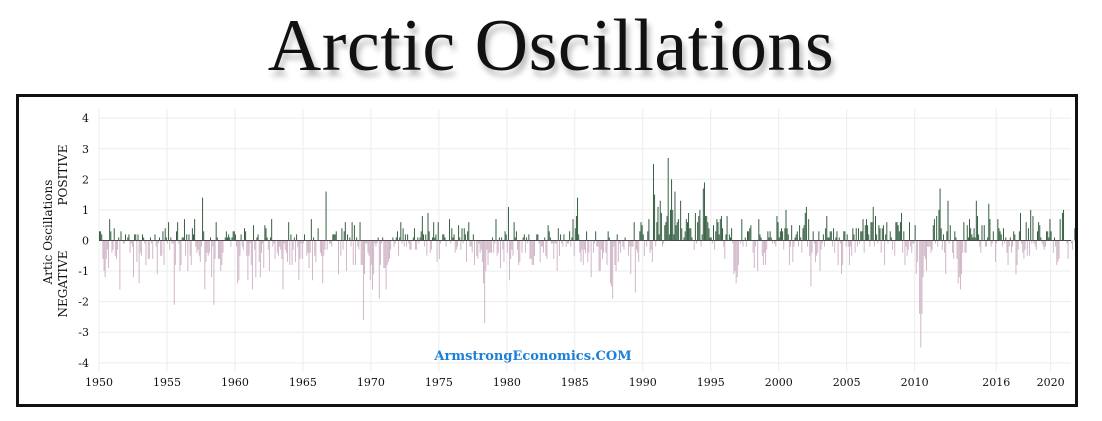  I want to click on y-tick-label: 0, so click(85, 241).